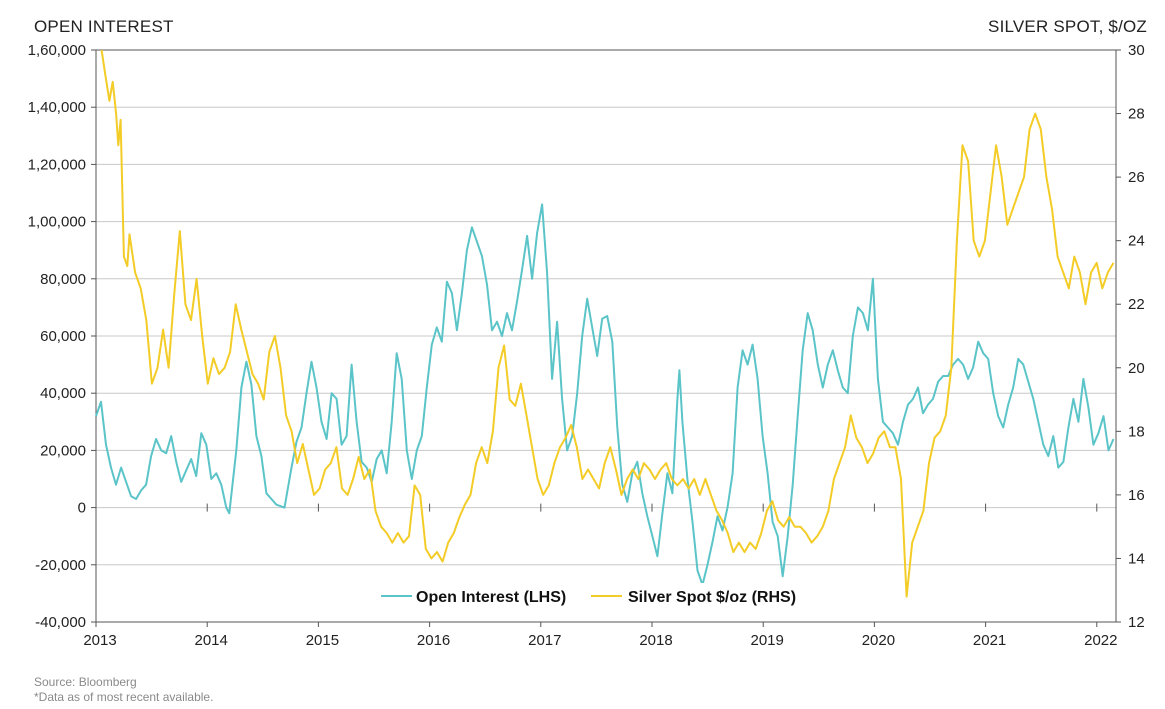 The height and width of the screenshot is (709, 1165). Describe the element at coordinates (60, 565) in the screenshot. I see `left-tick-label: -20,000` at that location.